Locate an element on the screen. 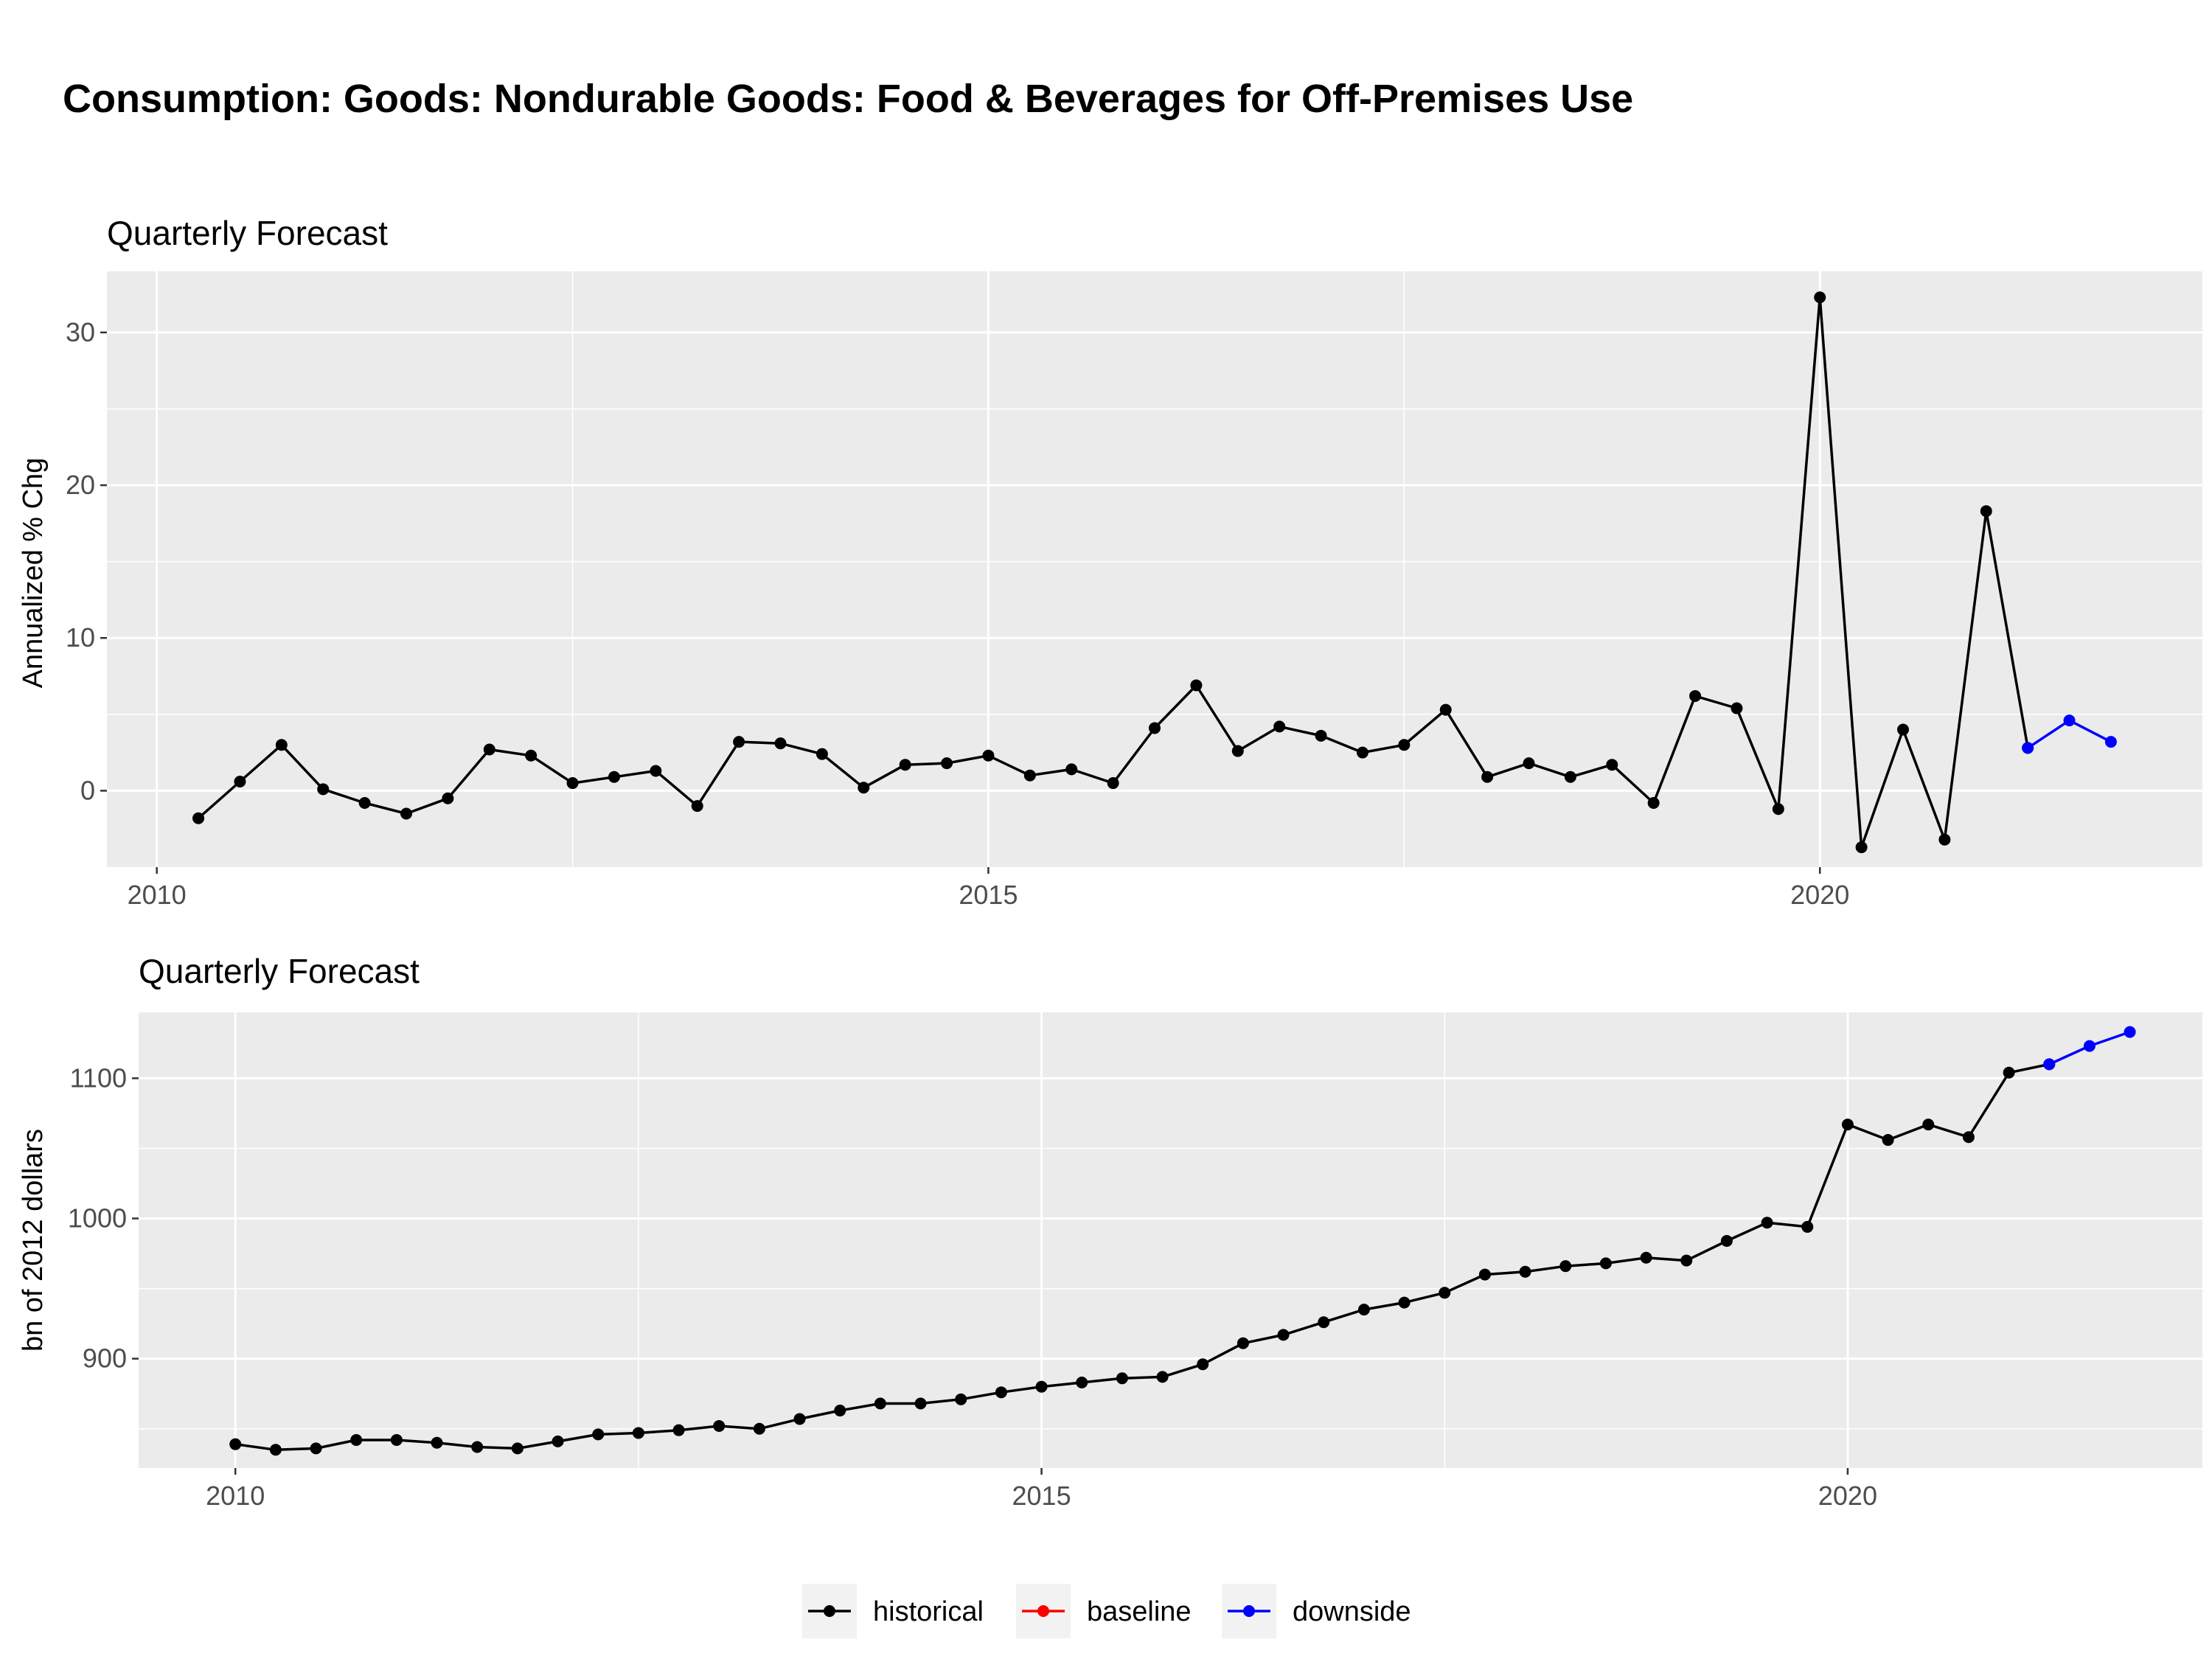 This screenshot has width=2212, height=1659. legend: historical baseline downside is located at coordinates (1106, 1611).